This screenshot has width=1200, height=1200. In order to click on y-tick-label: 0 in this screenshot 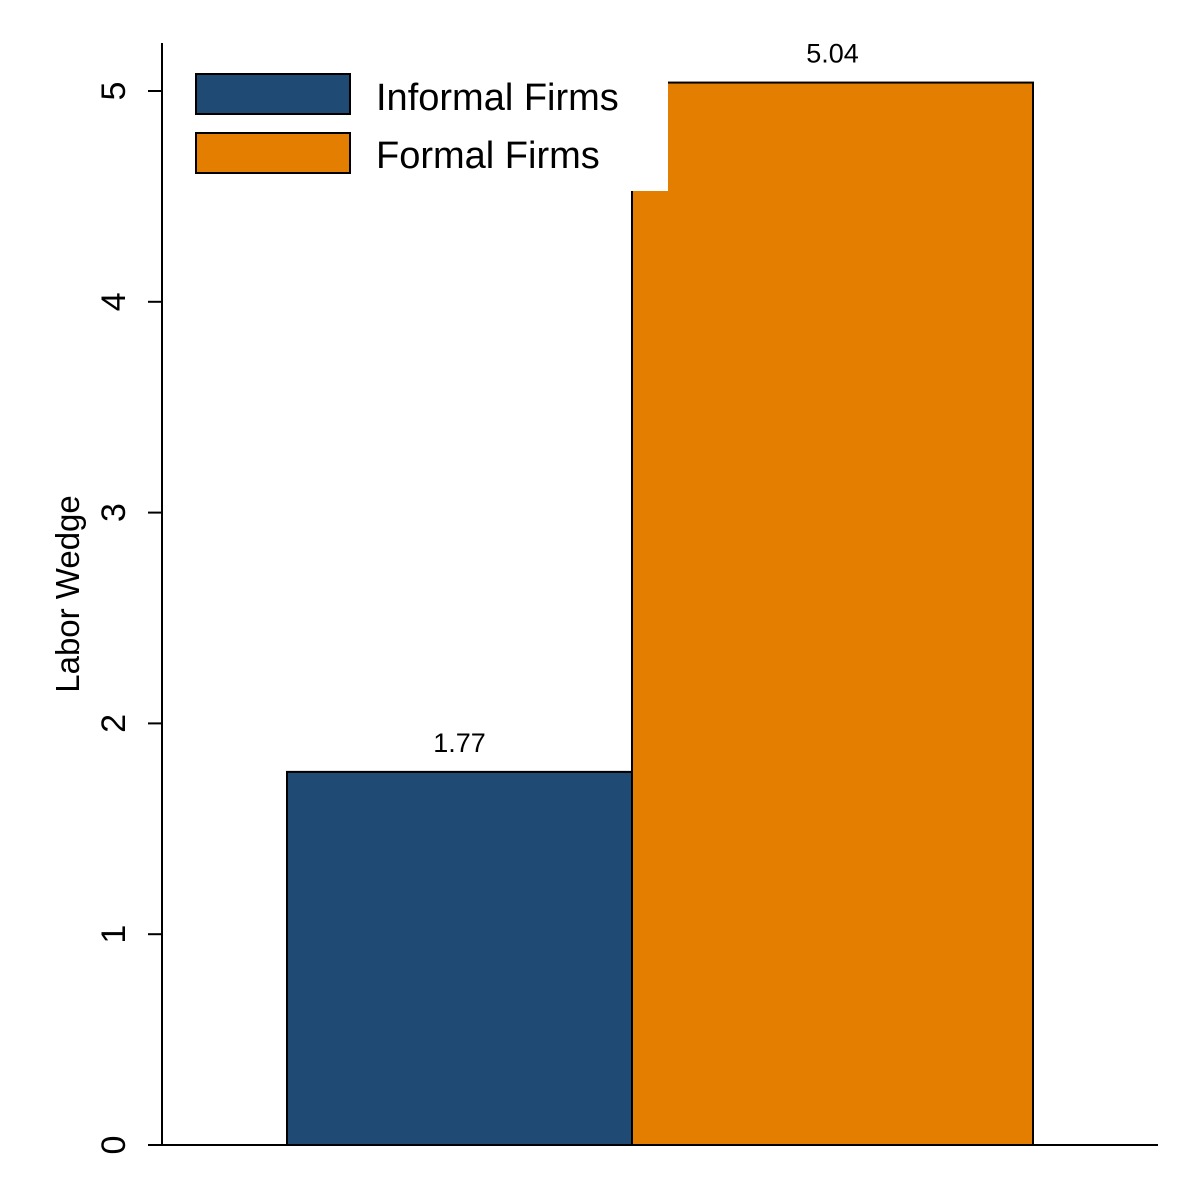, I will do `click(114, 1145)`.